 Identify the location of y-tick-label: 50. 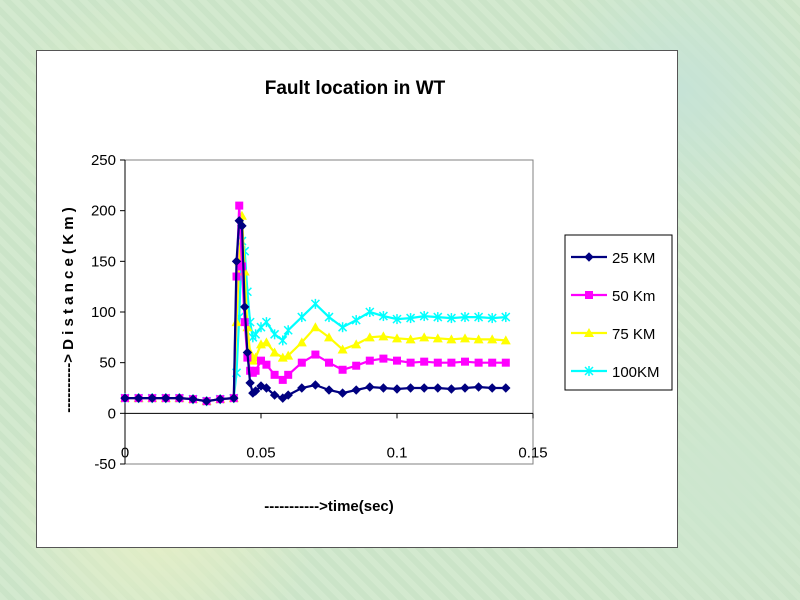
(107, 363).